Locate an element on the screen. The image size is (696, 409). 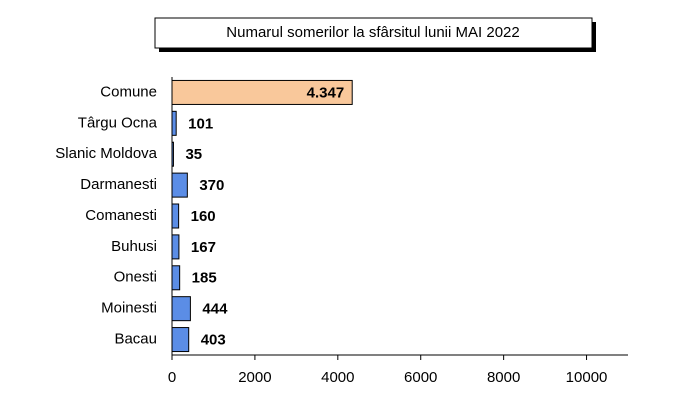
value-label: 167 is located at coordinates (203, 247).